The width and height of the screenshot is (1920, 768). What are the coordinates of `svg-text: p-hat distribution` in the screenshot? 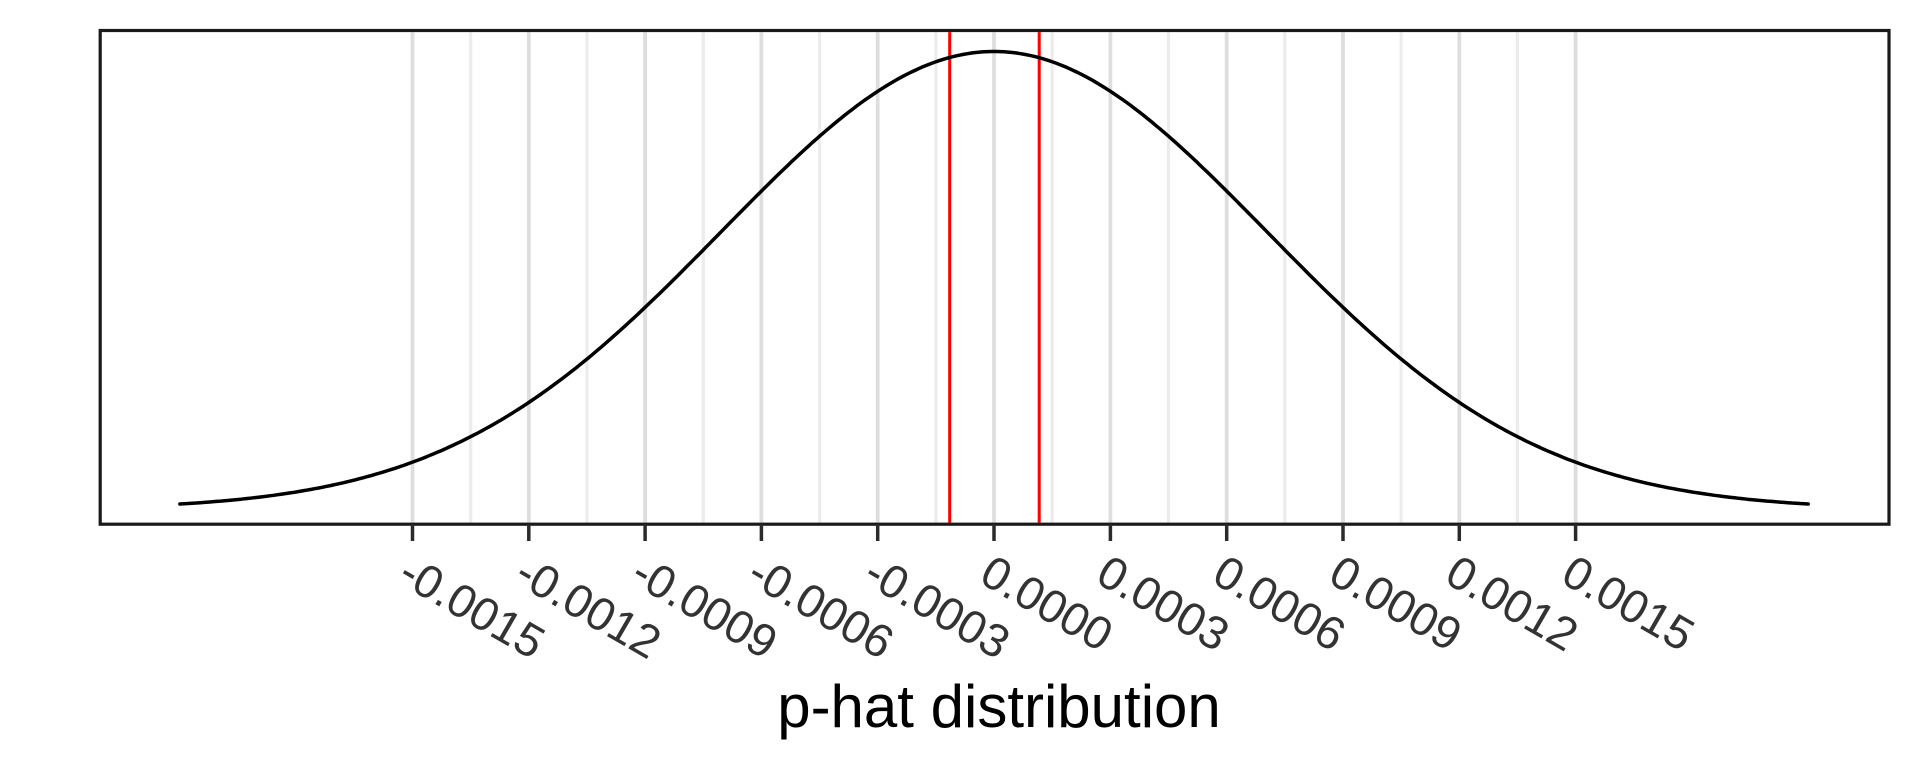 It's located at (999, 706).